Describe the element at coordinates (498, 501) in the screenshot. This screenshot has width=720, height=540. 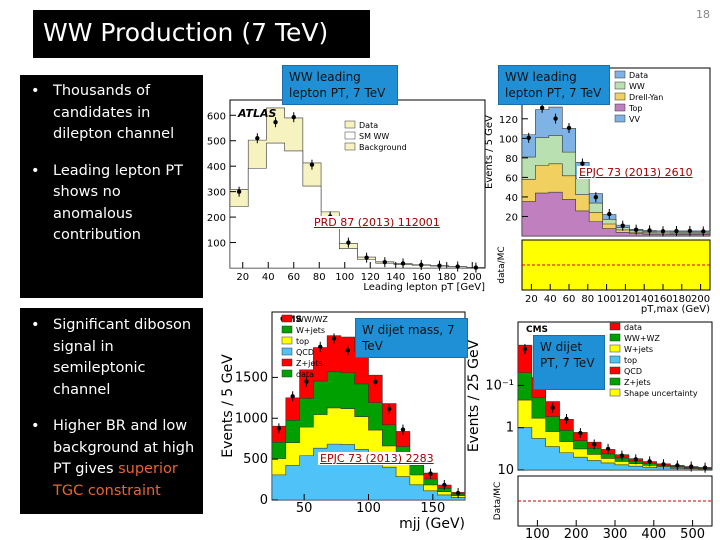
I see `ratio-label: Data/MC` at that location.